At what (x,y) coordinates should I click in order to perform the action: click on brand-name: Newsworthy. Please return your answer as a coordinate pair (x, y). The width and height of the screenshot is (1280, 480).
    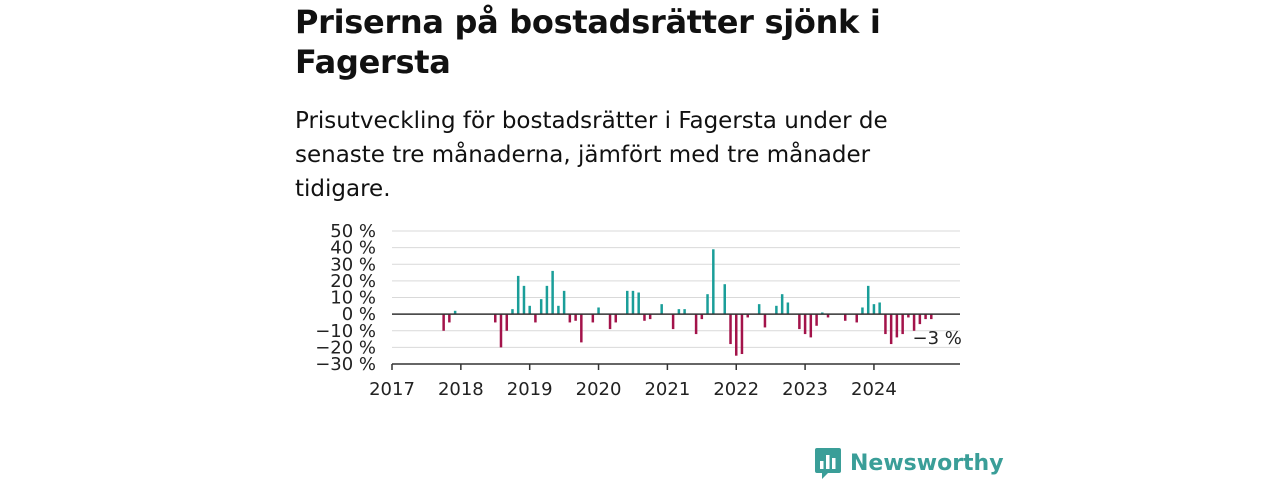
    Looking at the image, I should click on (927, 463).